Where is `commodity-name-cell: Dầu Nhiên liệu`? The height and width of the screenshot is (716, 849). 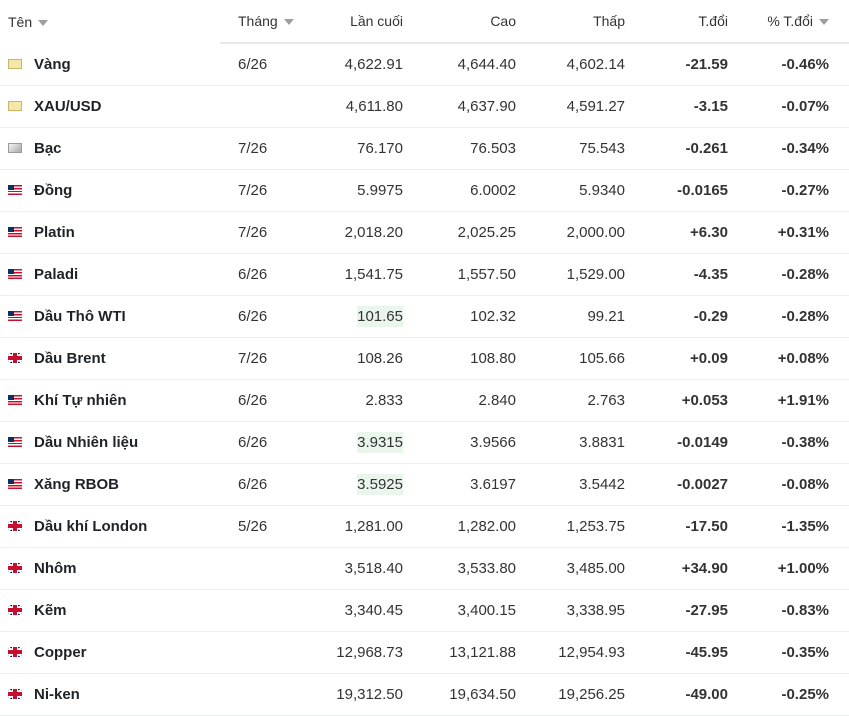
commodity-name-cell: Dầu Nhiên liệu is located at coordinates (110, 442).